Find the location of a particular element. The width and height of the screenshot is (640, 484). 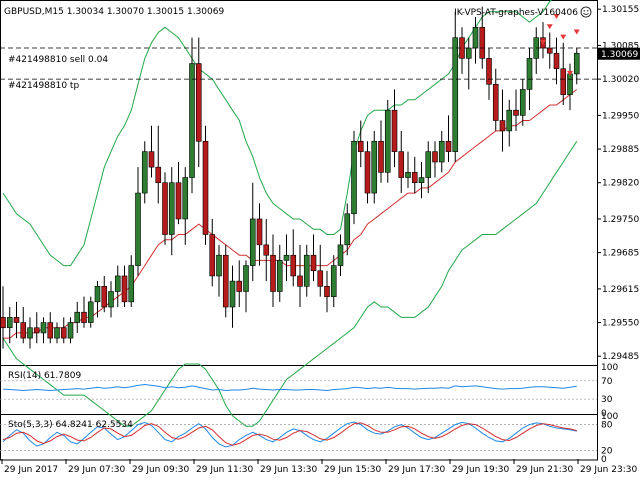

stochastic-main-line is located at coordinates (289, 434).